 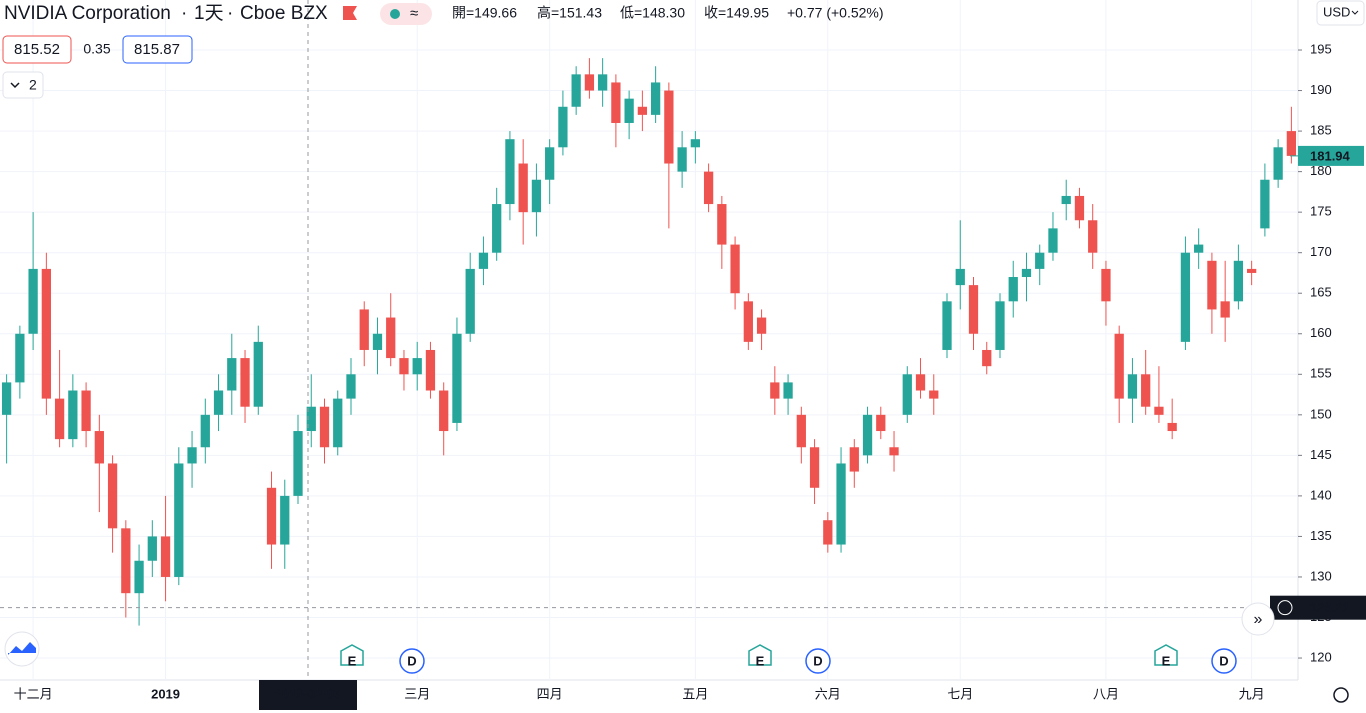 What do you see at coordinates (22, 649) in the screenshot?
I see `logo` at bounding box center [22, 649].